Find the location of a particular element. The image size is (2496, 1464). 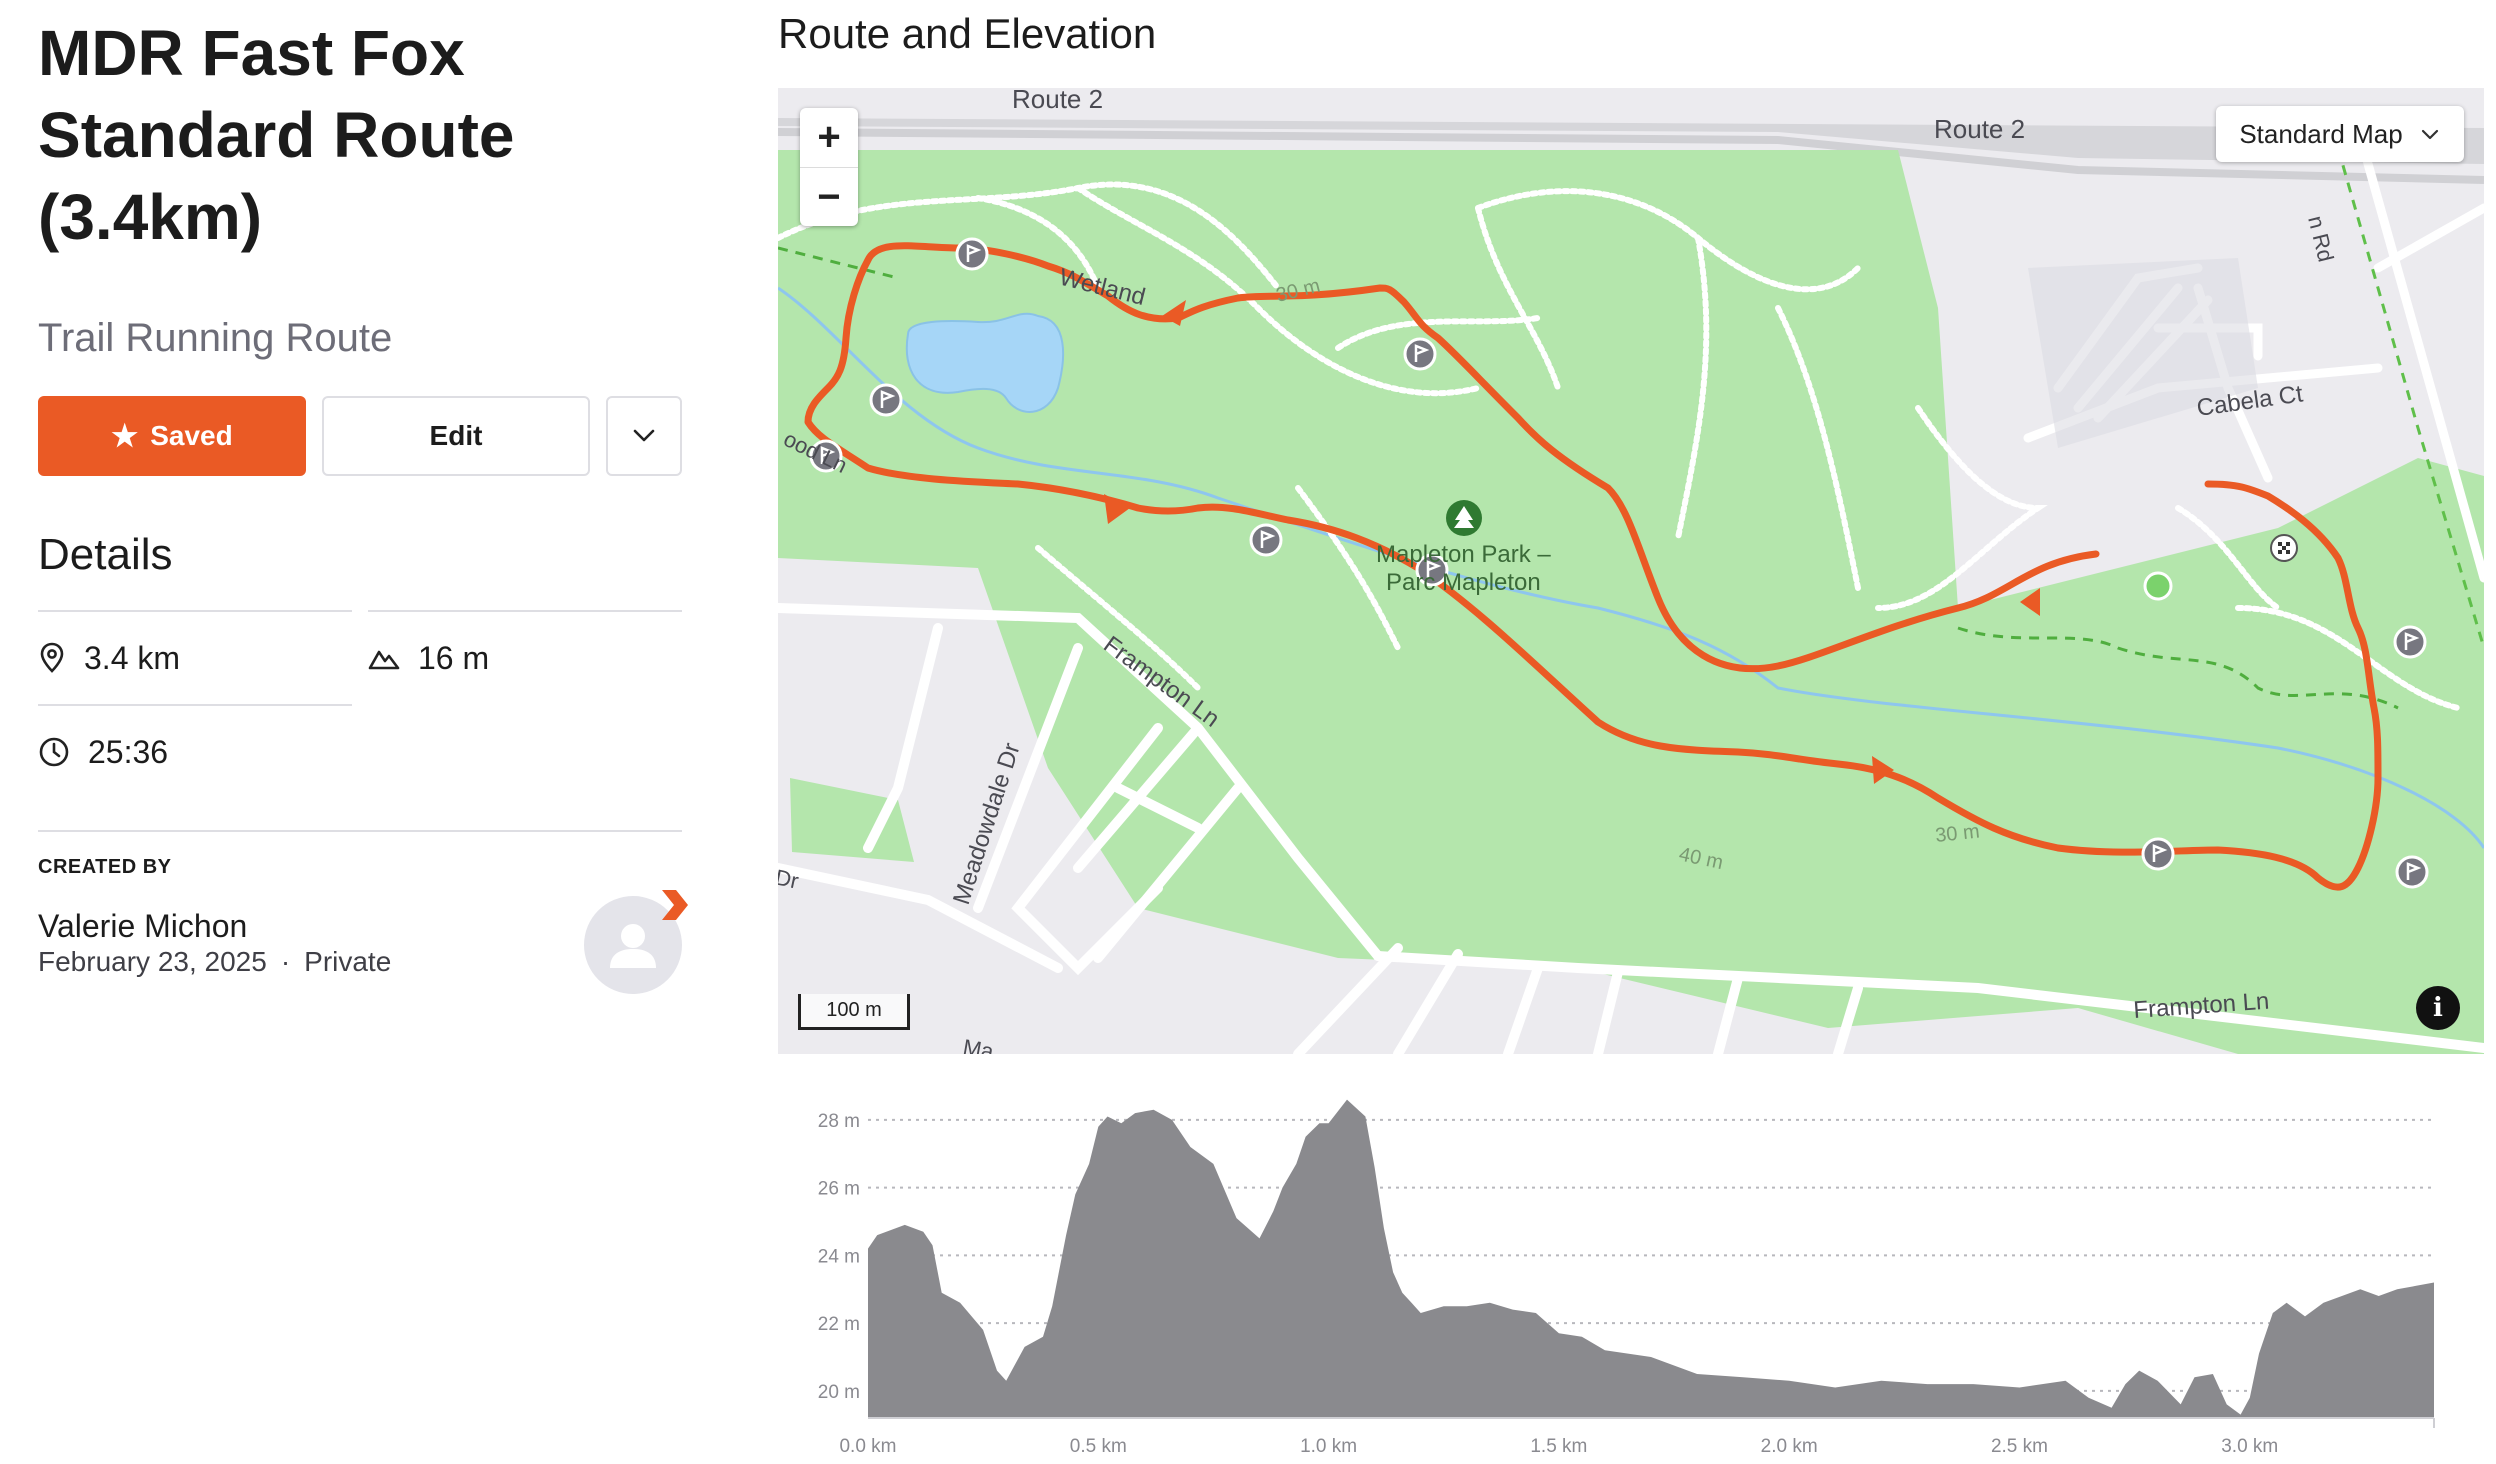

zoom-controls: + − is located at coordinates (829, 167).